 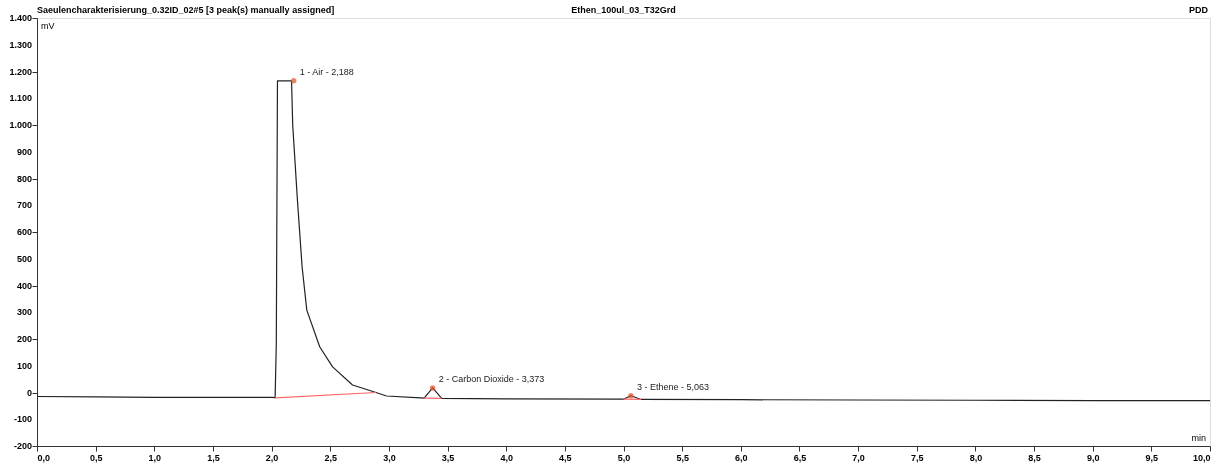 What do you see at coordinates (24, 232) in the screenshot?
I see `y-tick-label: 600` at bounding box center [24, 232].